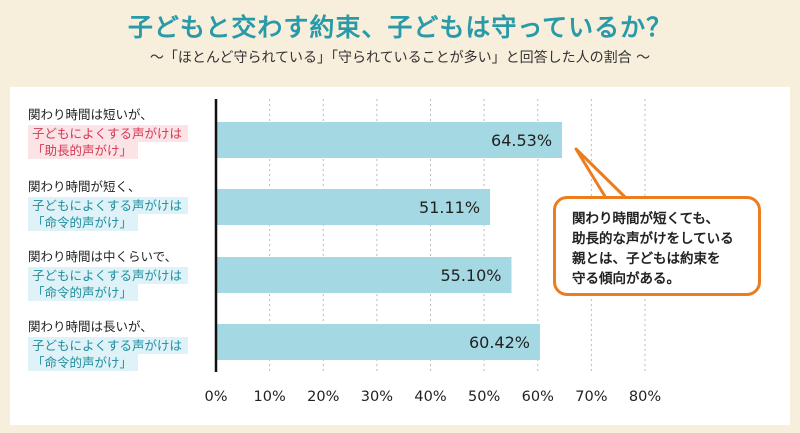 The width and height of the screenshot is (800, 433). I want to click on x-tick-label: 80%, so click(645, 397).